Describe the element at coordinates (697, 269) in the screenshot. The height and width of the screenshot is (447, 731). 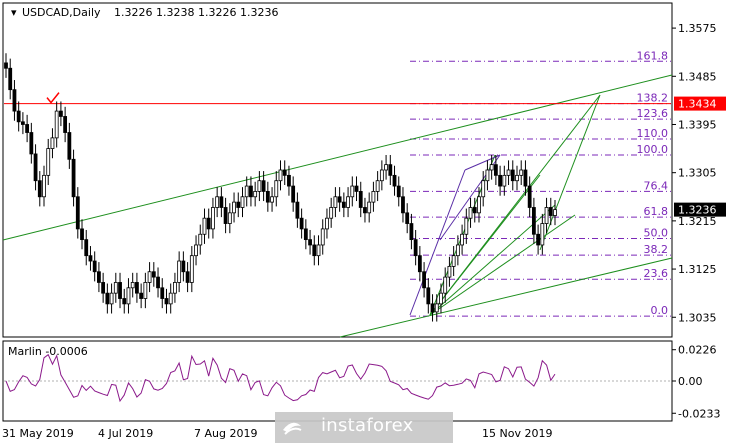
I see `price-tick-label: 1.3125` at that location.